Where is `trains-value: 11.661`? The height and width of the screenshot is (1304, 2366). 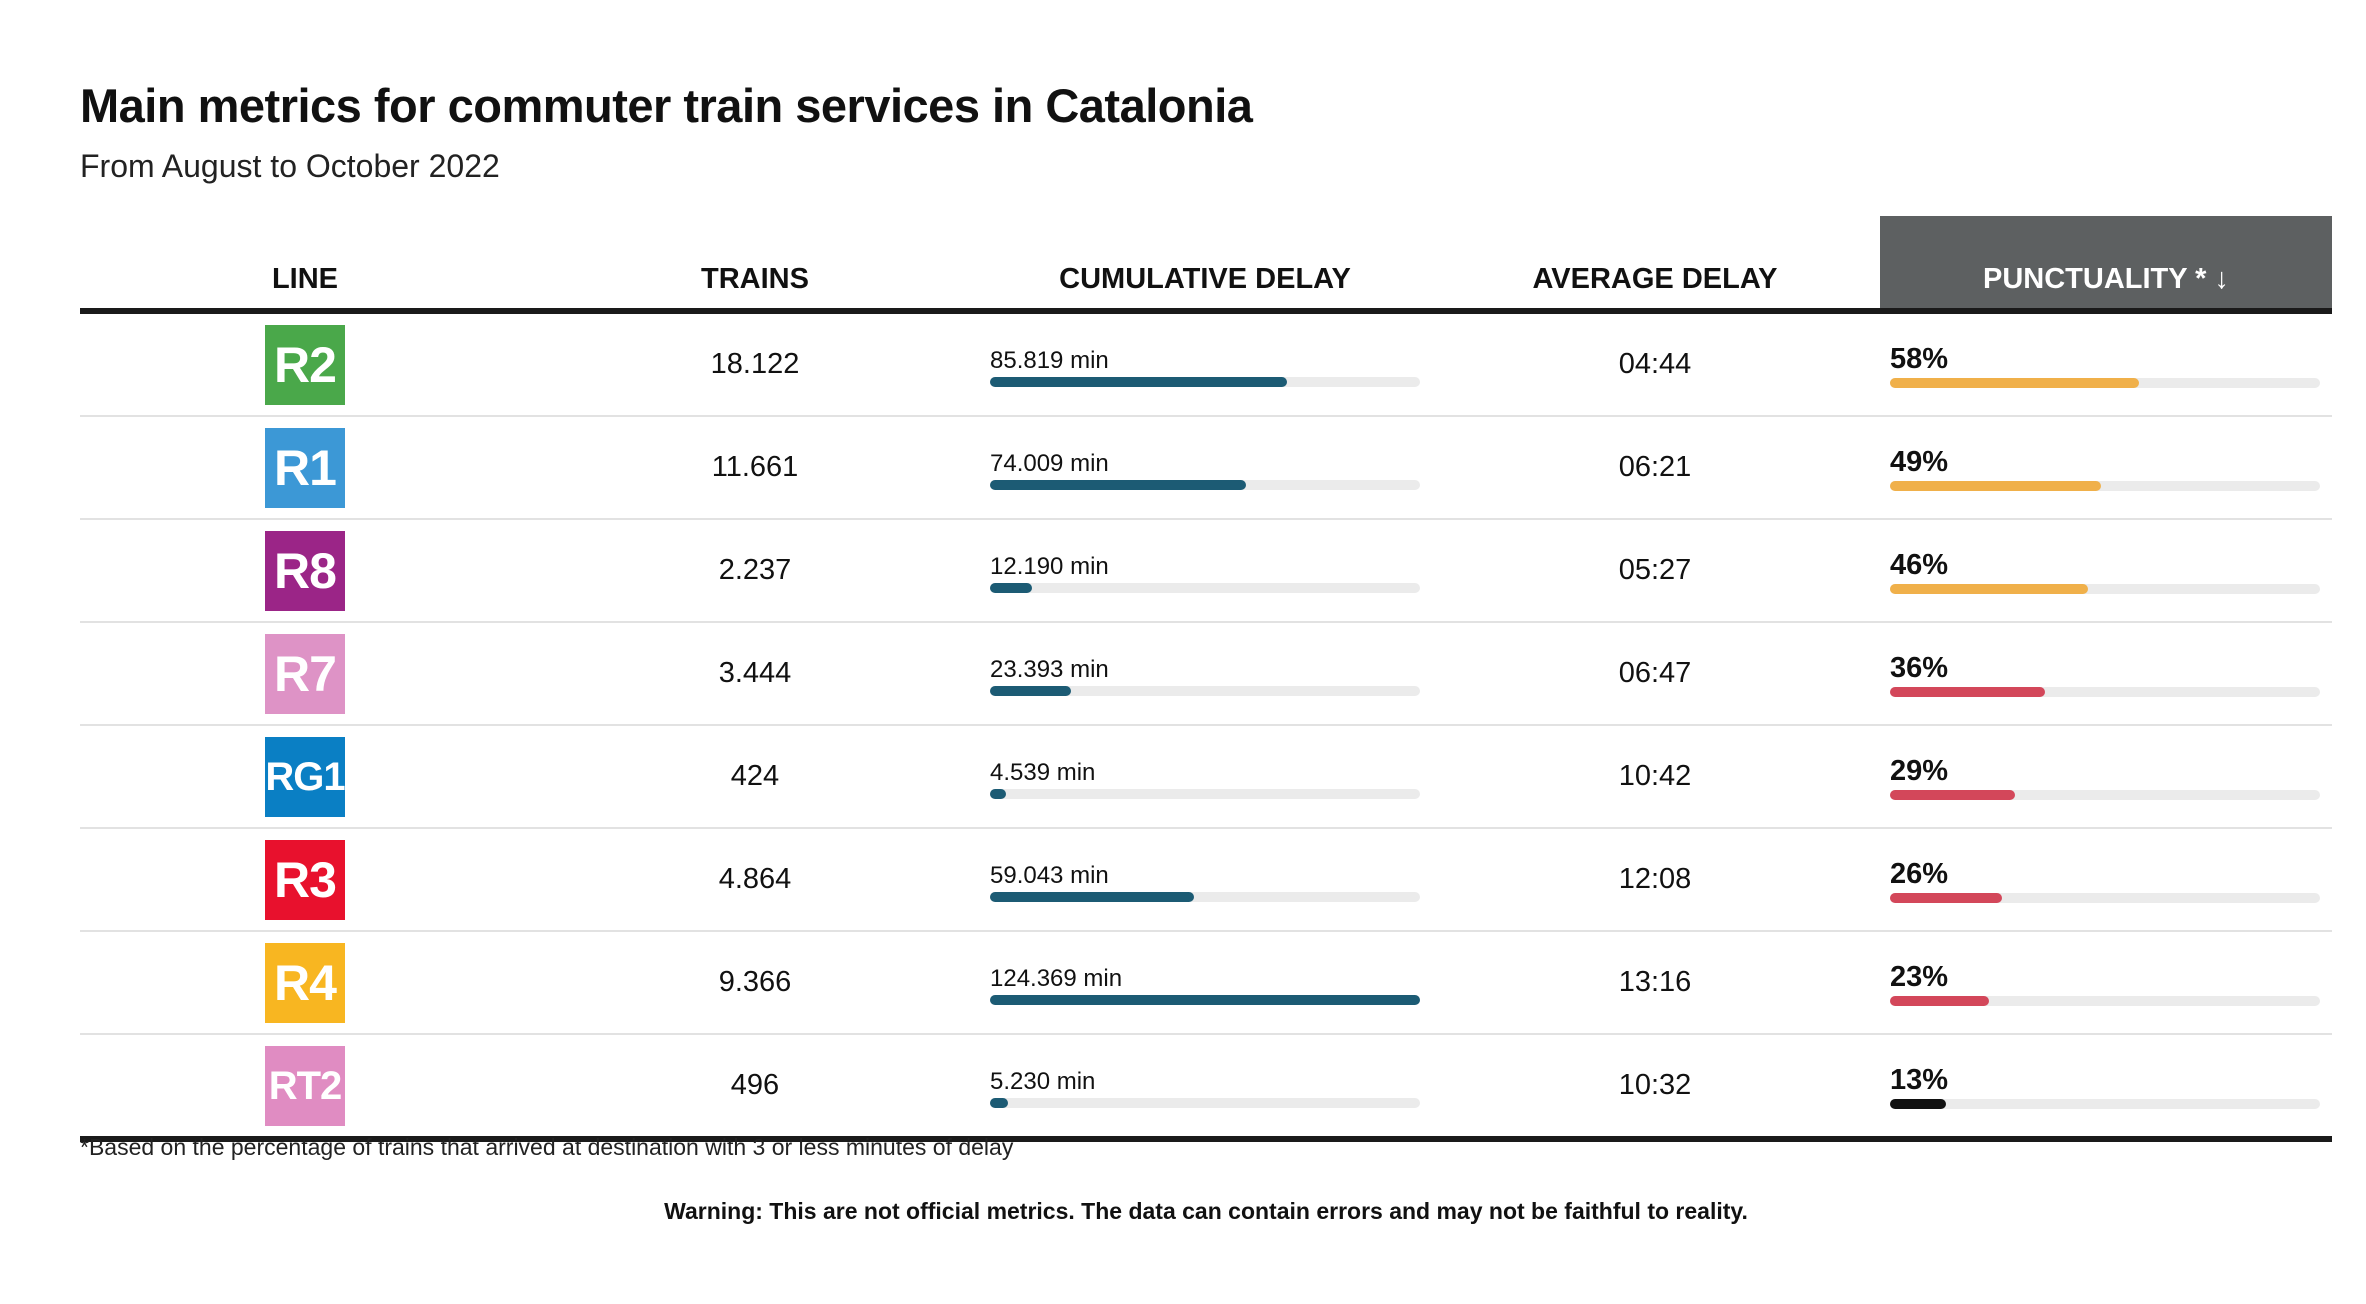 trains-value: 11.661 is located at coordinates (755, 468).